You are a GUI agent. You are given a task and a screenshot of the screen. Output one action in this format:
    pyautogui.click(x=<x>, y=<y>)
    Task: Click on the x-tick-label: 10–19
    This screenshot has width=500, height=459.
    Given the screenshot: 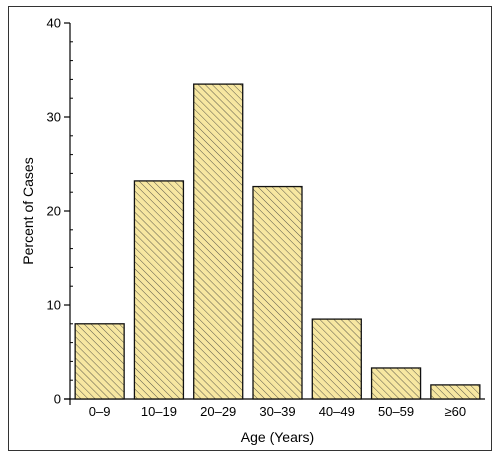 What is the action you would take?
    pyautogui.click(x=159, y=411)
    